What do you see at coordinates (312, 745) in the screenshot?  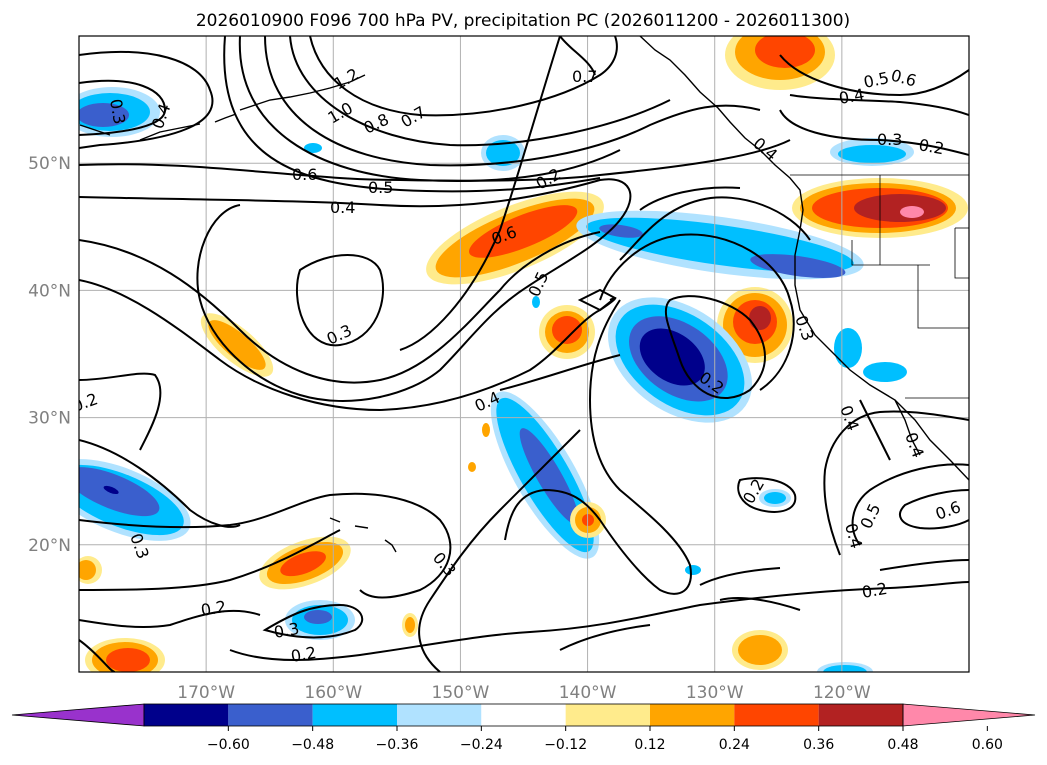 I see `colorbar-tick-label: −0.48` at bounding box center [312, 745].